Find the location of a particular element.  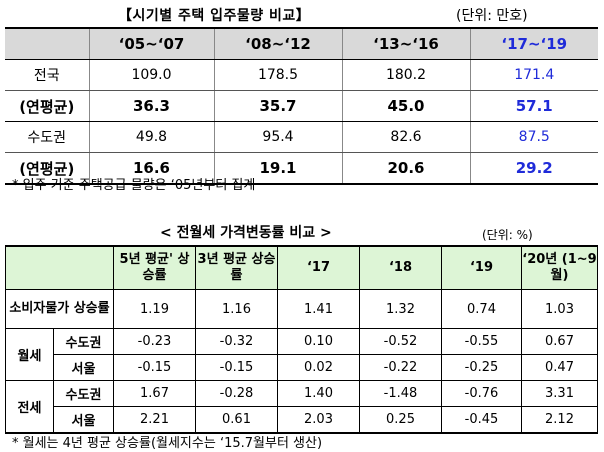

header-cell: 3년 평균 상승률 is located at coordinates (236, 267).